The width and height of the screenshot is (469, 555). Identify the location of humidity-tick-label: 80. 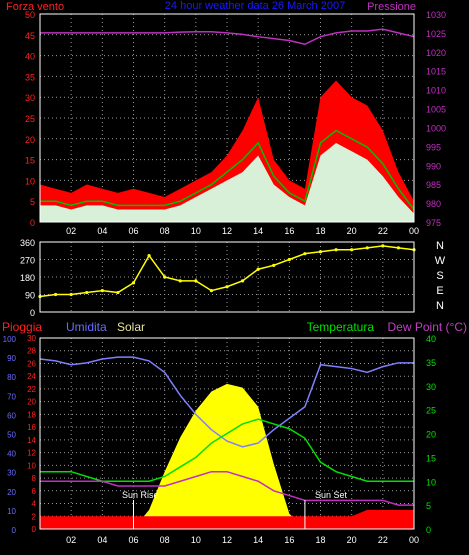
(11, 377).